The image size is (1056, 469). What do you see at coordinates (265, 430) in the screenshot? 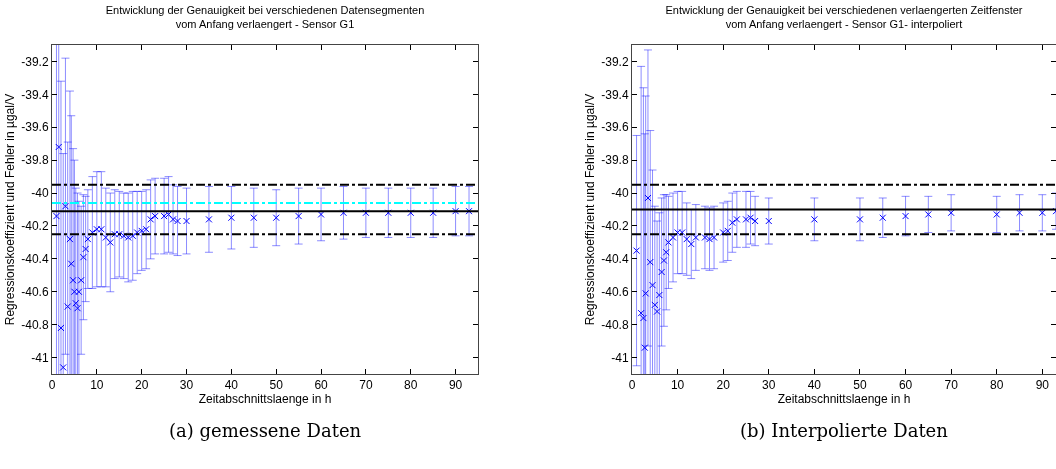
I see `text: (a) gemessene Daten` at bounding box center [265, 430].